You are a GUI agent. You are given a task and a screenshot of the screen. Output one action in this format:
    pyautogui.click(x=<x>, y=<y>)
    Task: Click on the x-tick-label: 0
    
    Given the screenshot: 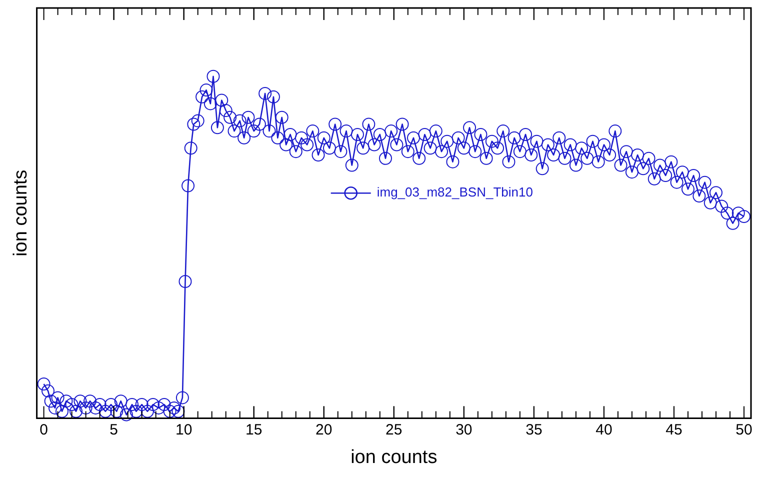 What is the action you would take?
    pyautogui.click(x=44, y=429)
    